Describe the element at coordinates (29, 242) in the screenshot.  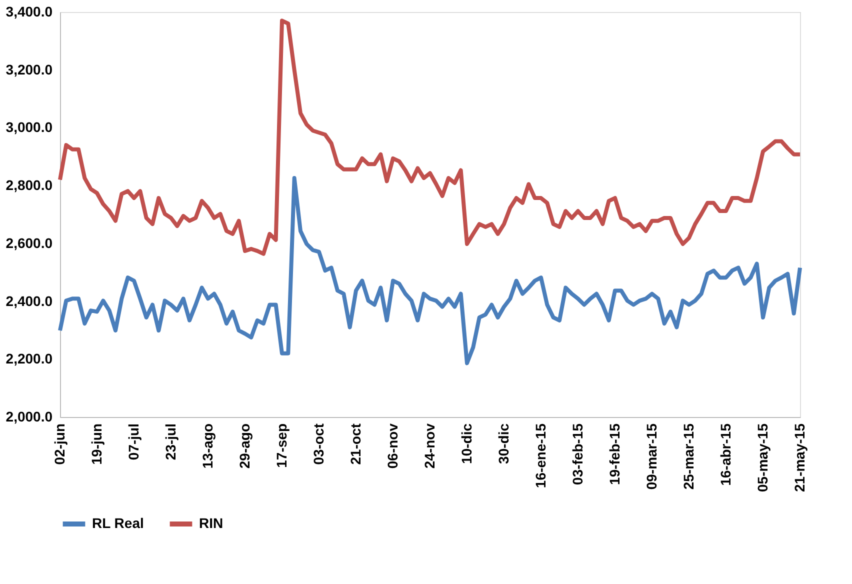
I see `y-tick-label: 2,600.0` at that location.